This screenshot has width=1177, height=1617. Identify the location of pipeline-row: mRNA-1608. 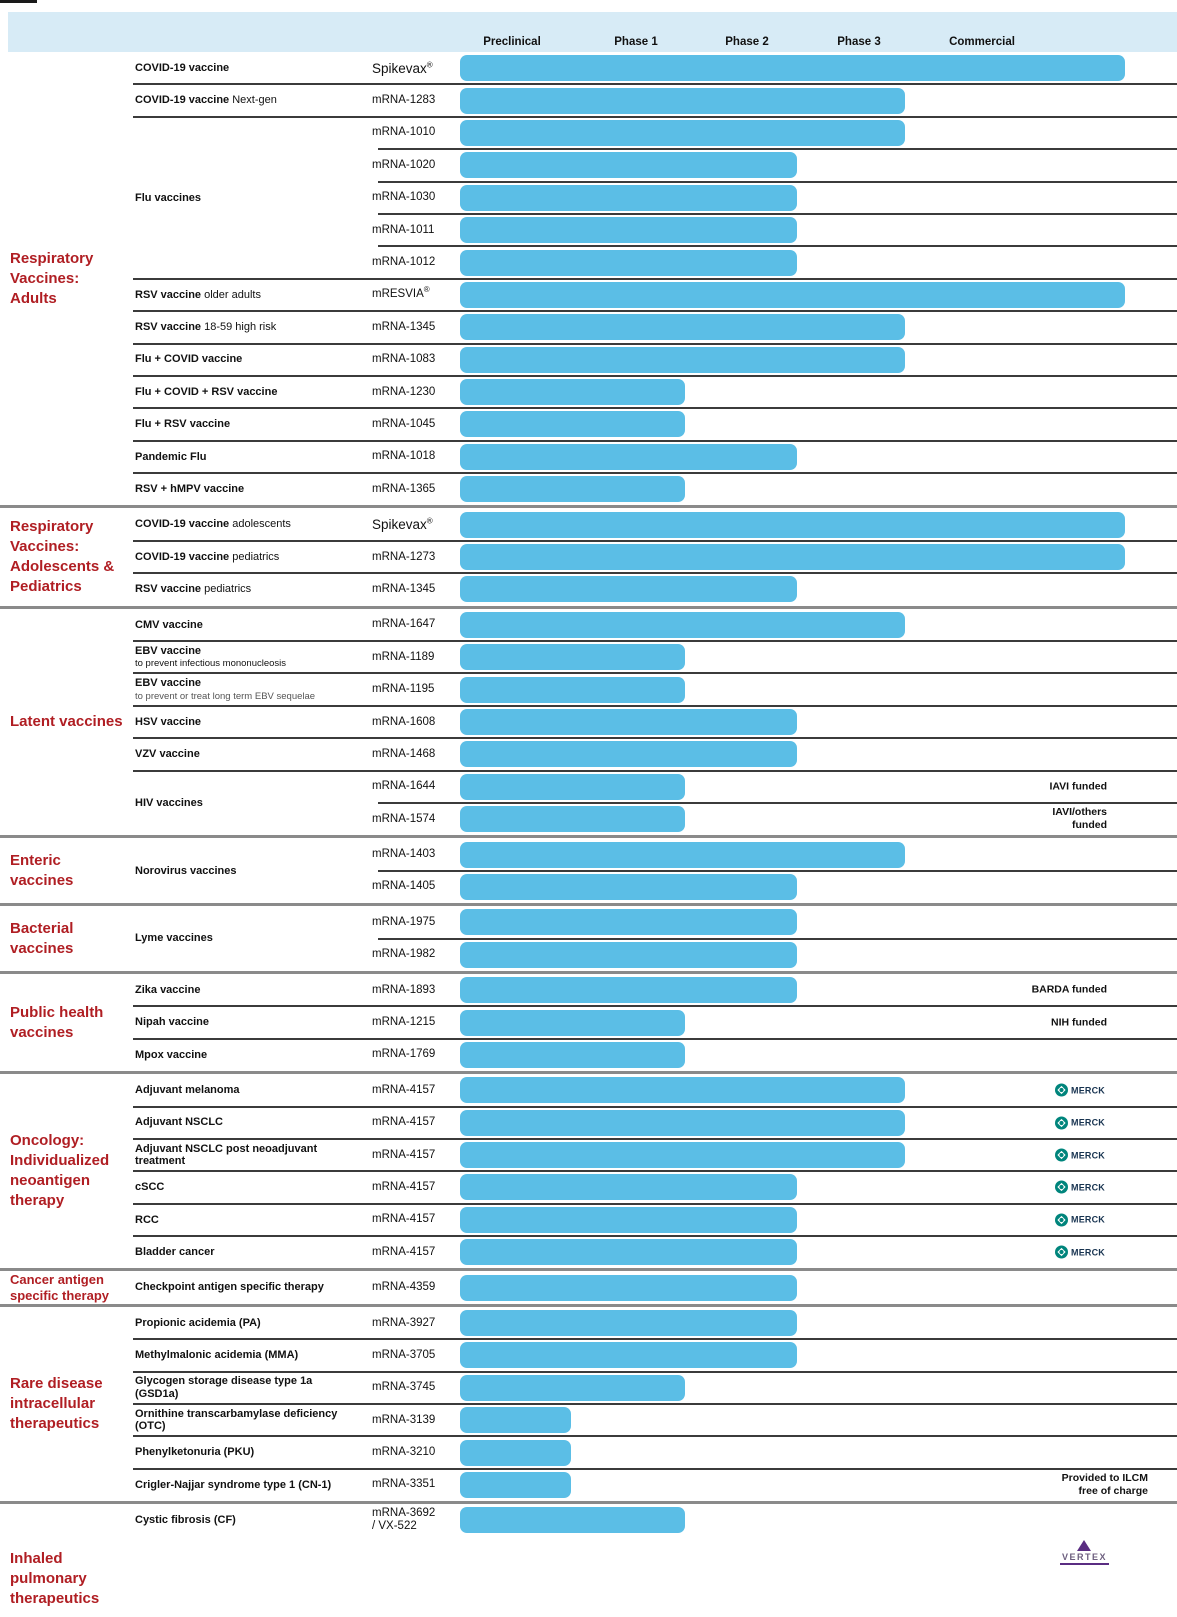
(655, 721).